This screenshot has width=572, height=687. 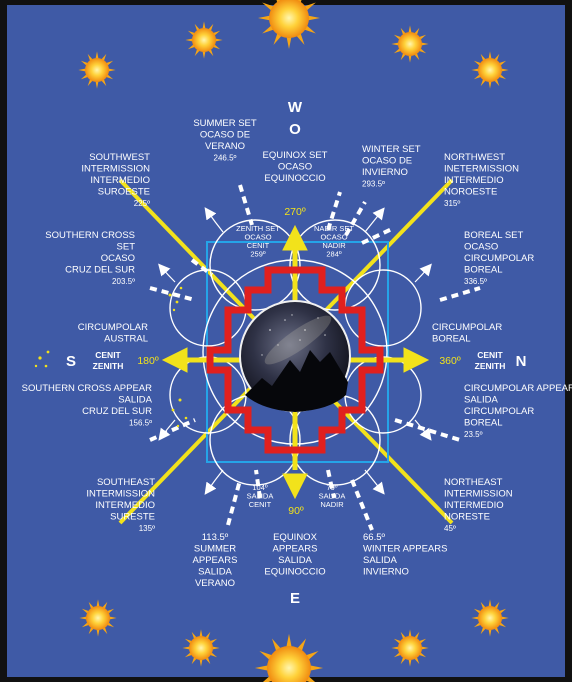 What do you see at coordinates (521, 361) in the screenshot?
I see `cardinal-north: N` at bounding box center [521, 361].